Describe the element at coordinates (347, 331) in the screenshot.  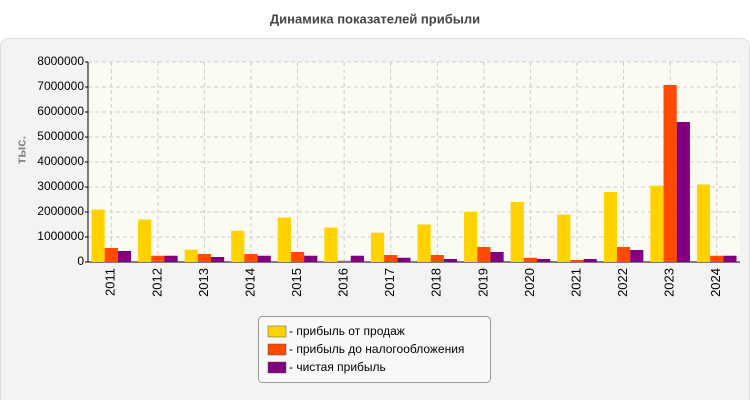
I see `legend-label: - прибыль от продаж` at that location.